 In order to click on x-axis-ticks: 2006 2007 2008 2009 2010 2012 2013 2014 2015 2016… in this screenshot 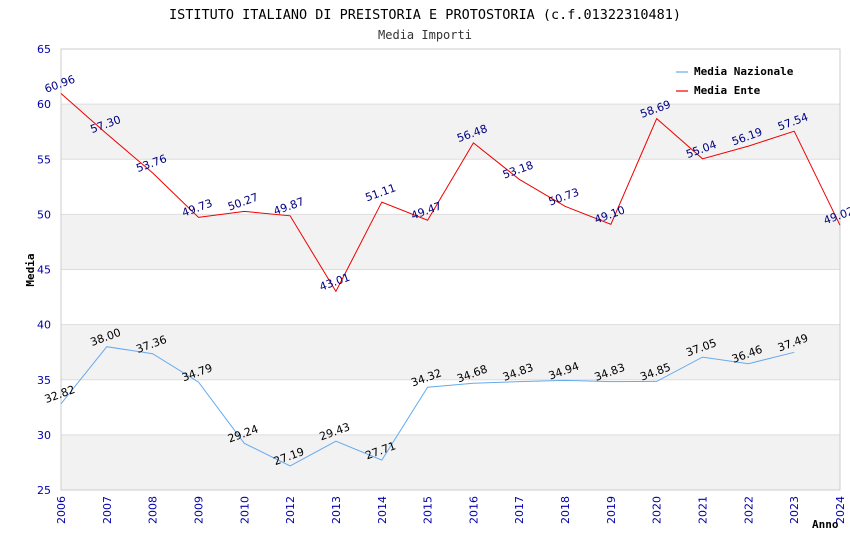, I will do `click(451, 510)`.